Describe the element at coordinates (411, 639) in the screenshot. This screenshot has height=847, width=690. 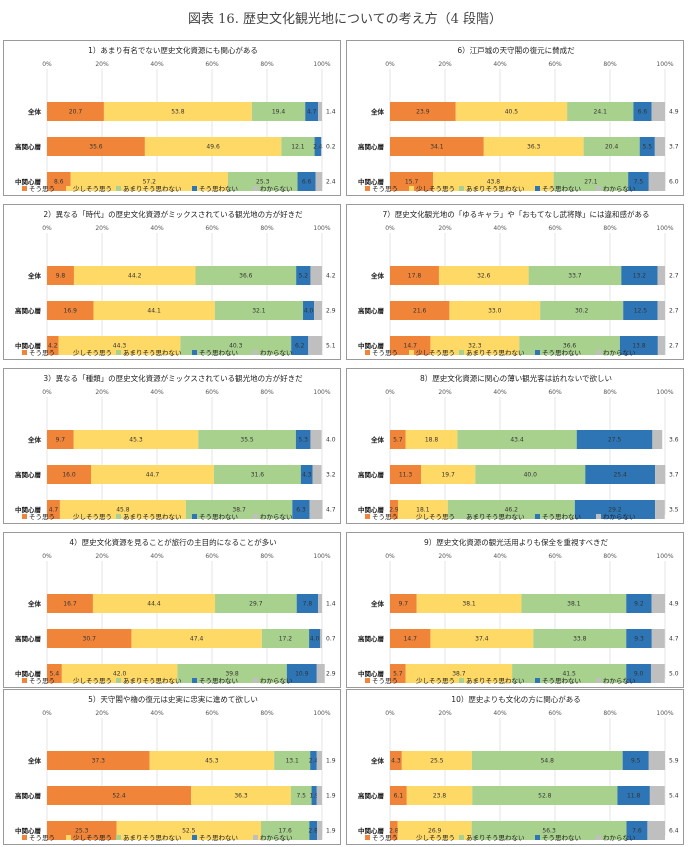
I see `data-label: 14.7` at that location.